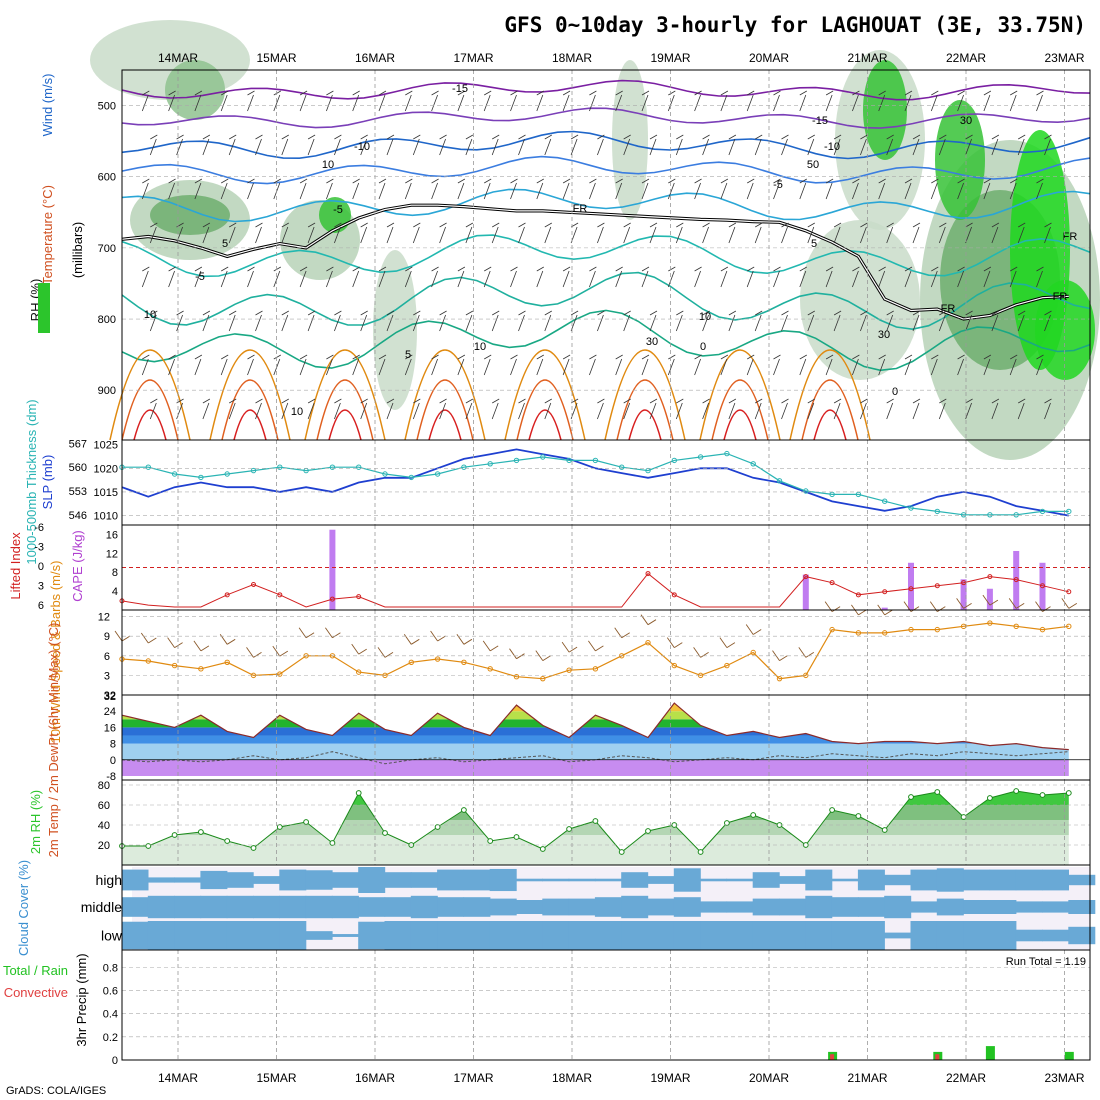  What do you see at coordinates (813, 165) in the screenshot?
I see `rh-contour-label: 50` at bounding box center [813, 165].